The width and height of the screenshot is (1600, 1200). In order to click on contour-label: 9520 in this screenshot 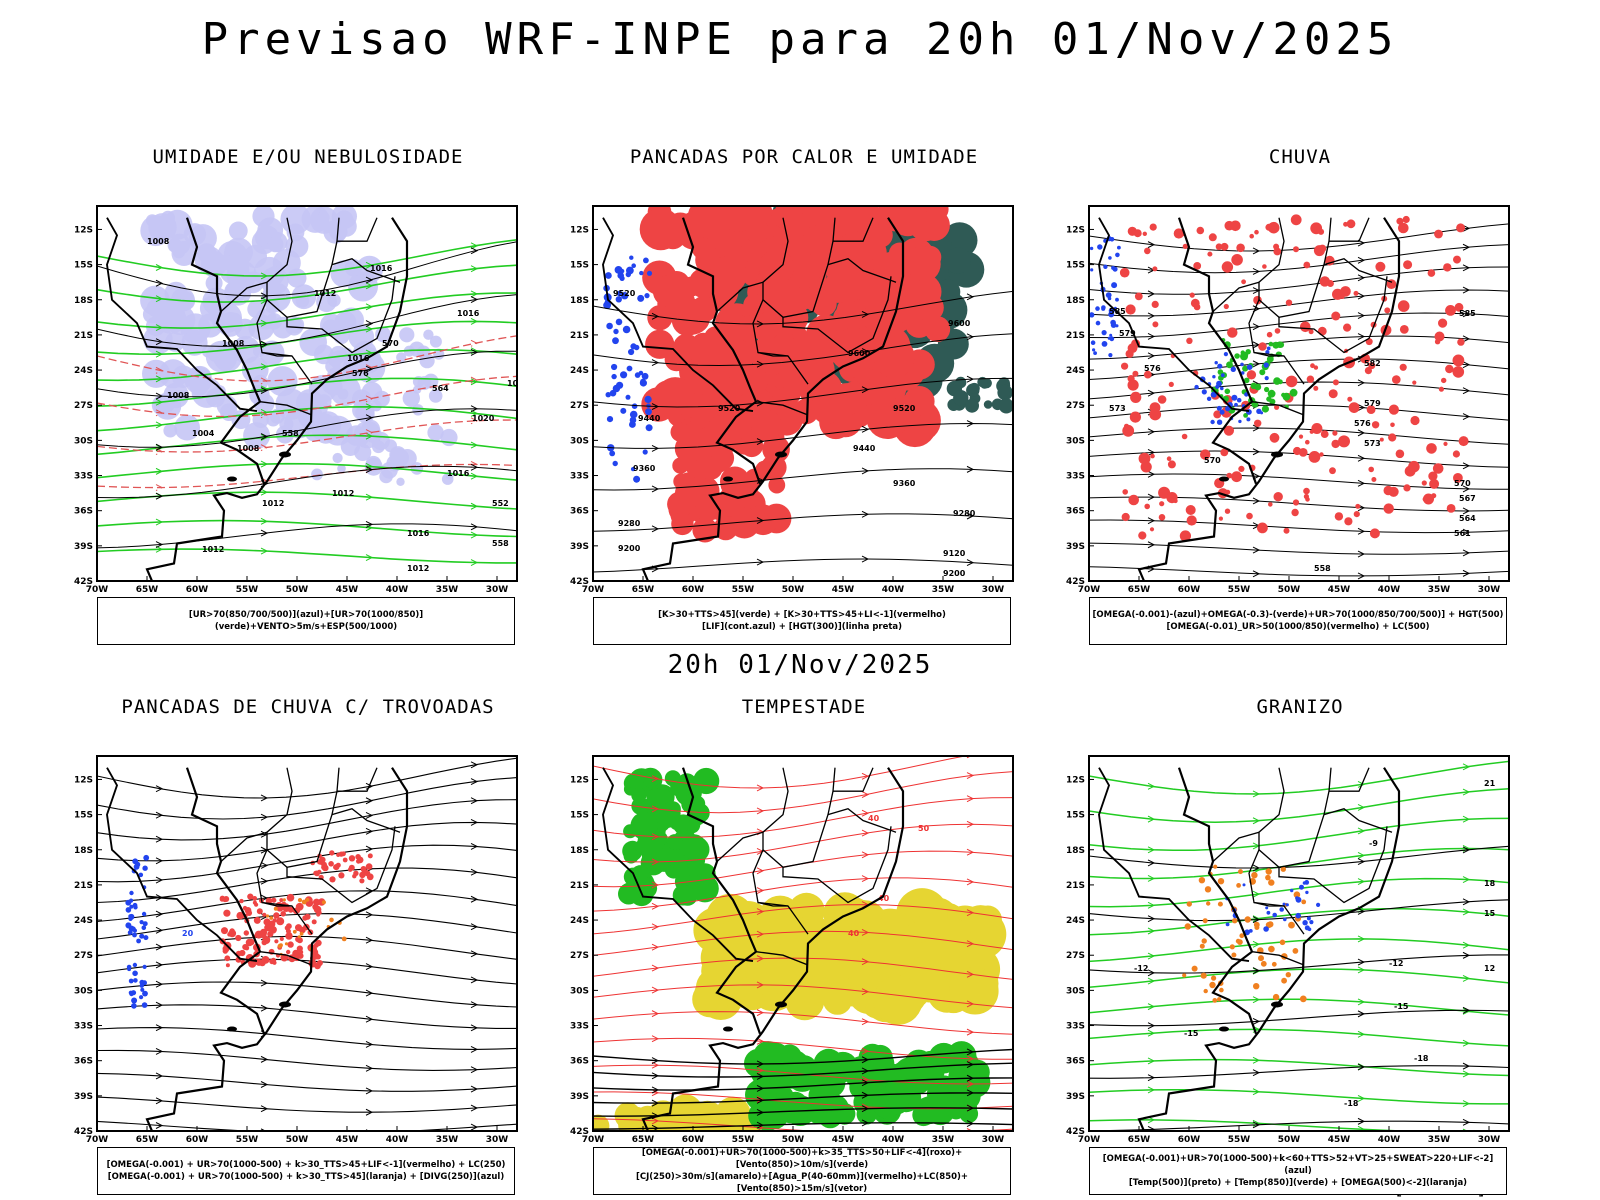, I will do `click(624, 293)`.